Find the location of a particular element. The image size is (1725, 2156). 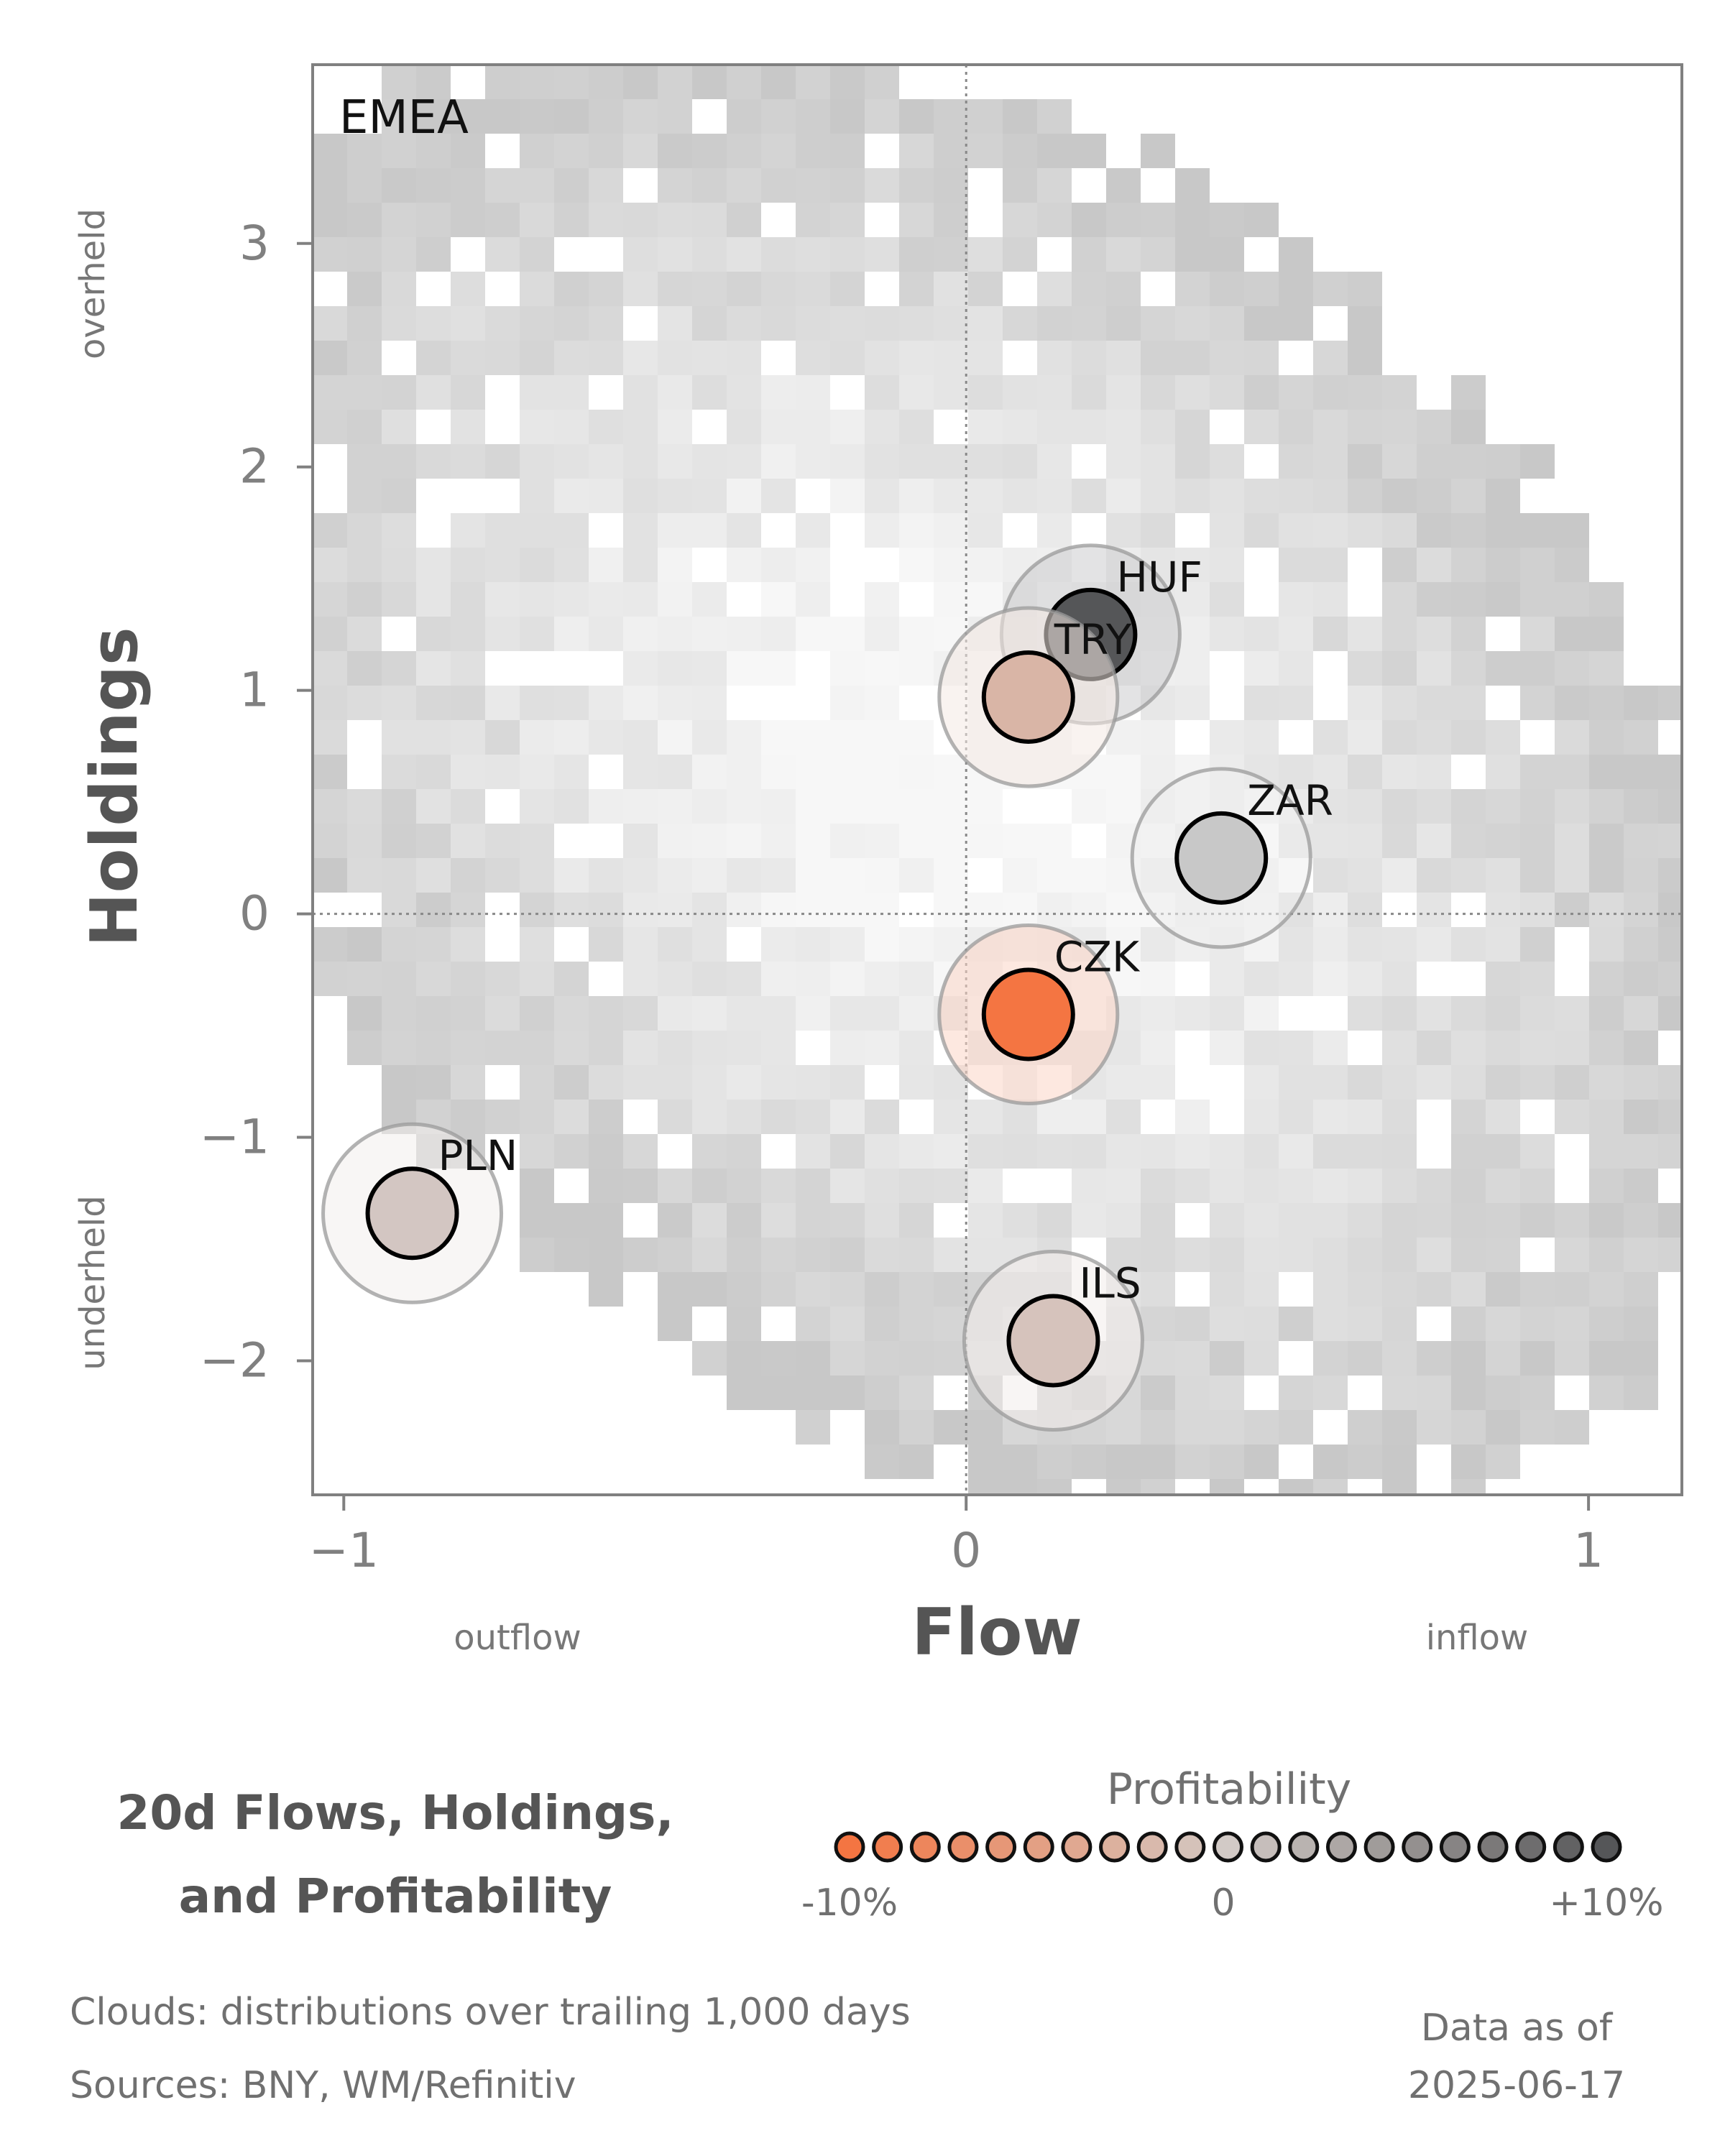

scatter-point is located at coordinates (1053, 1341).